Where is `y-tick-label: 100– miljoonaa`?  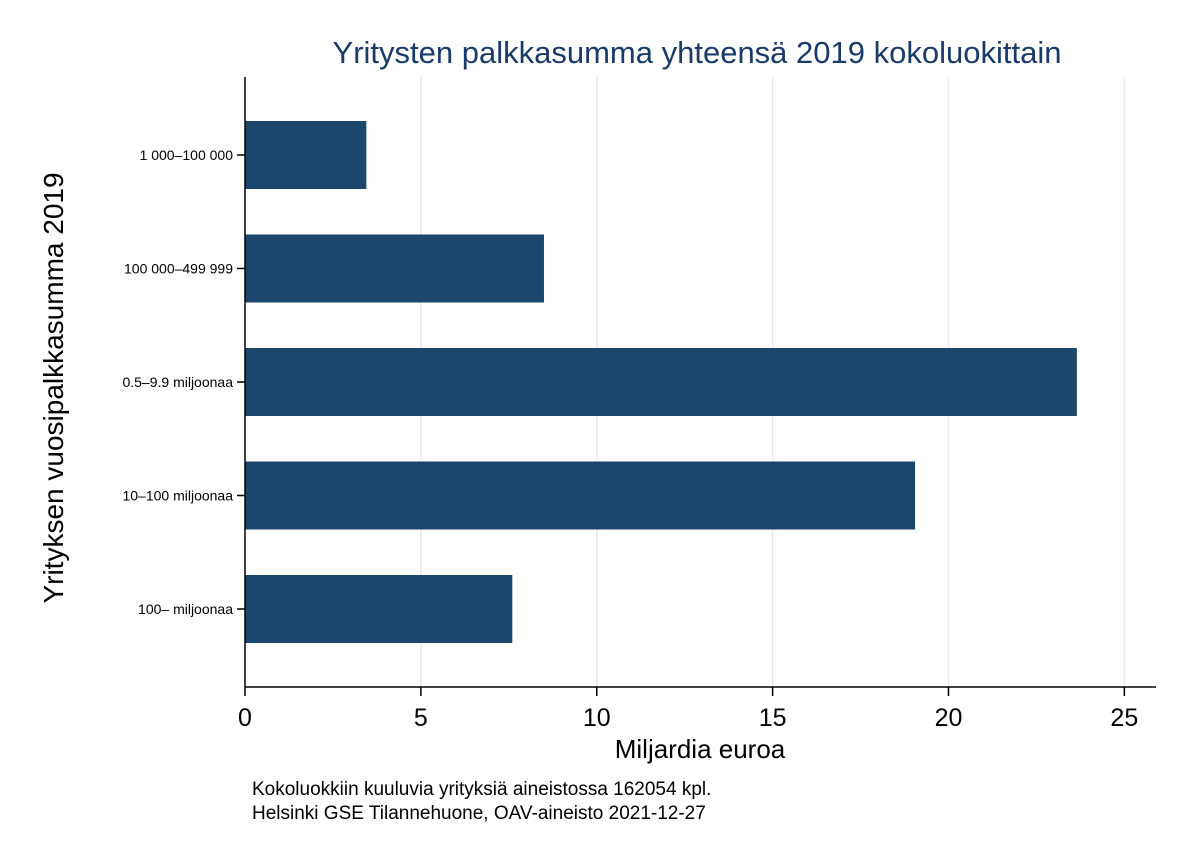 y-tick-label: 100– miljoonaa is located at coordinates (185, 609).